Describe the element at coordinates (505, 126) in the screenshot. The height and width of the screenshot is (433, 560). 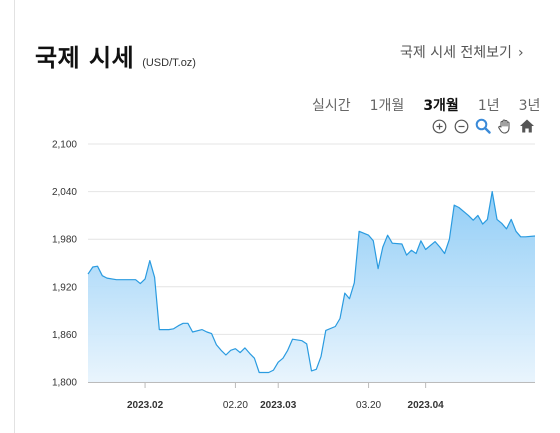
I see `pan-hand-icon` at that location.